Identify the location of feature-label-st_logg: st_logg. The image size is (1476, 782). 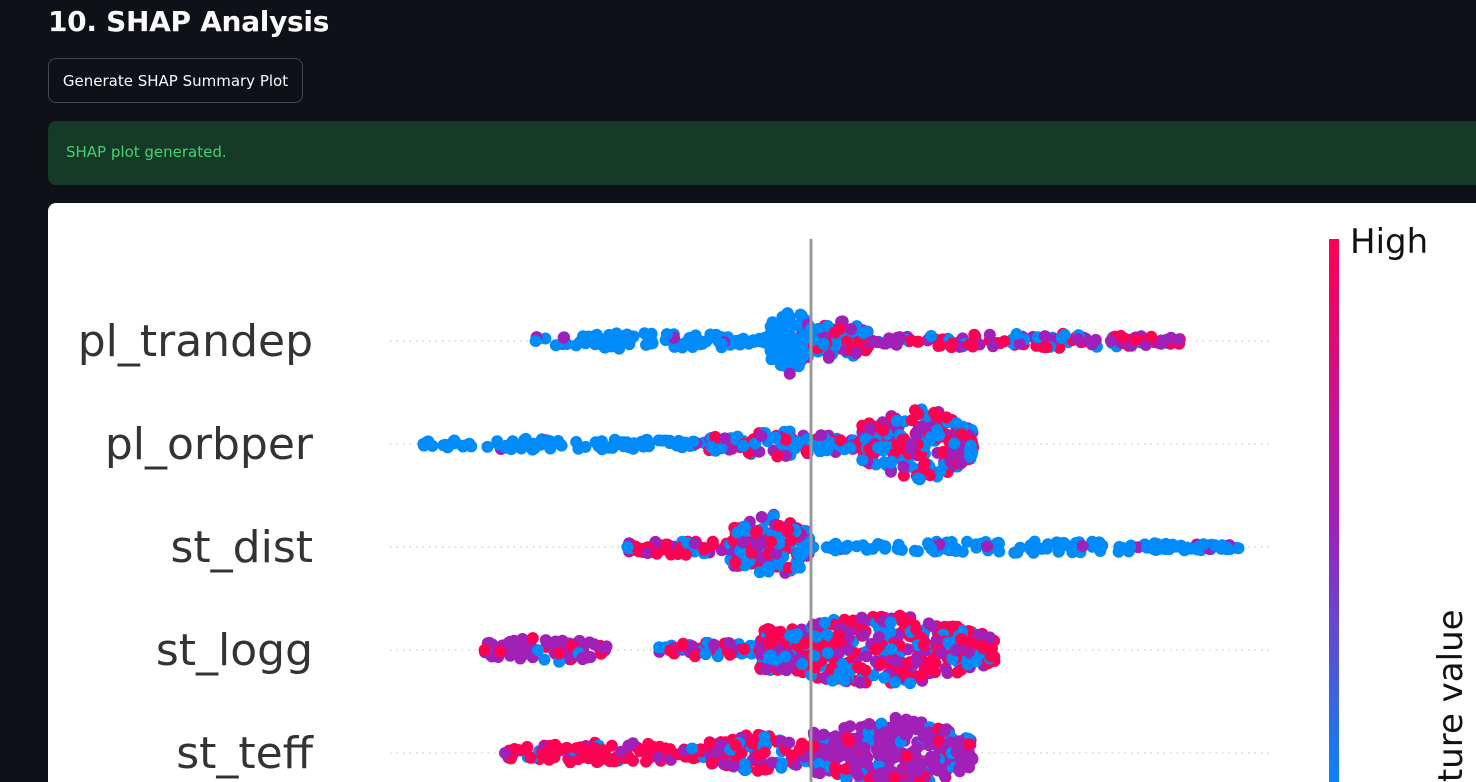
(234, 650).